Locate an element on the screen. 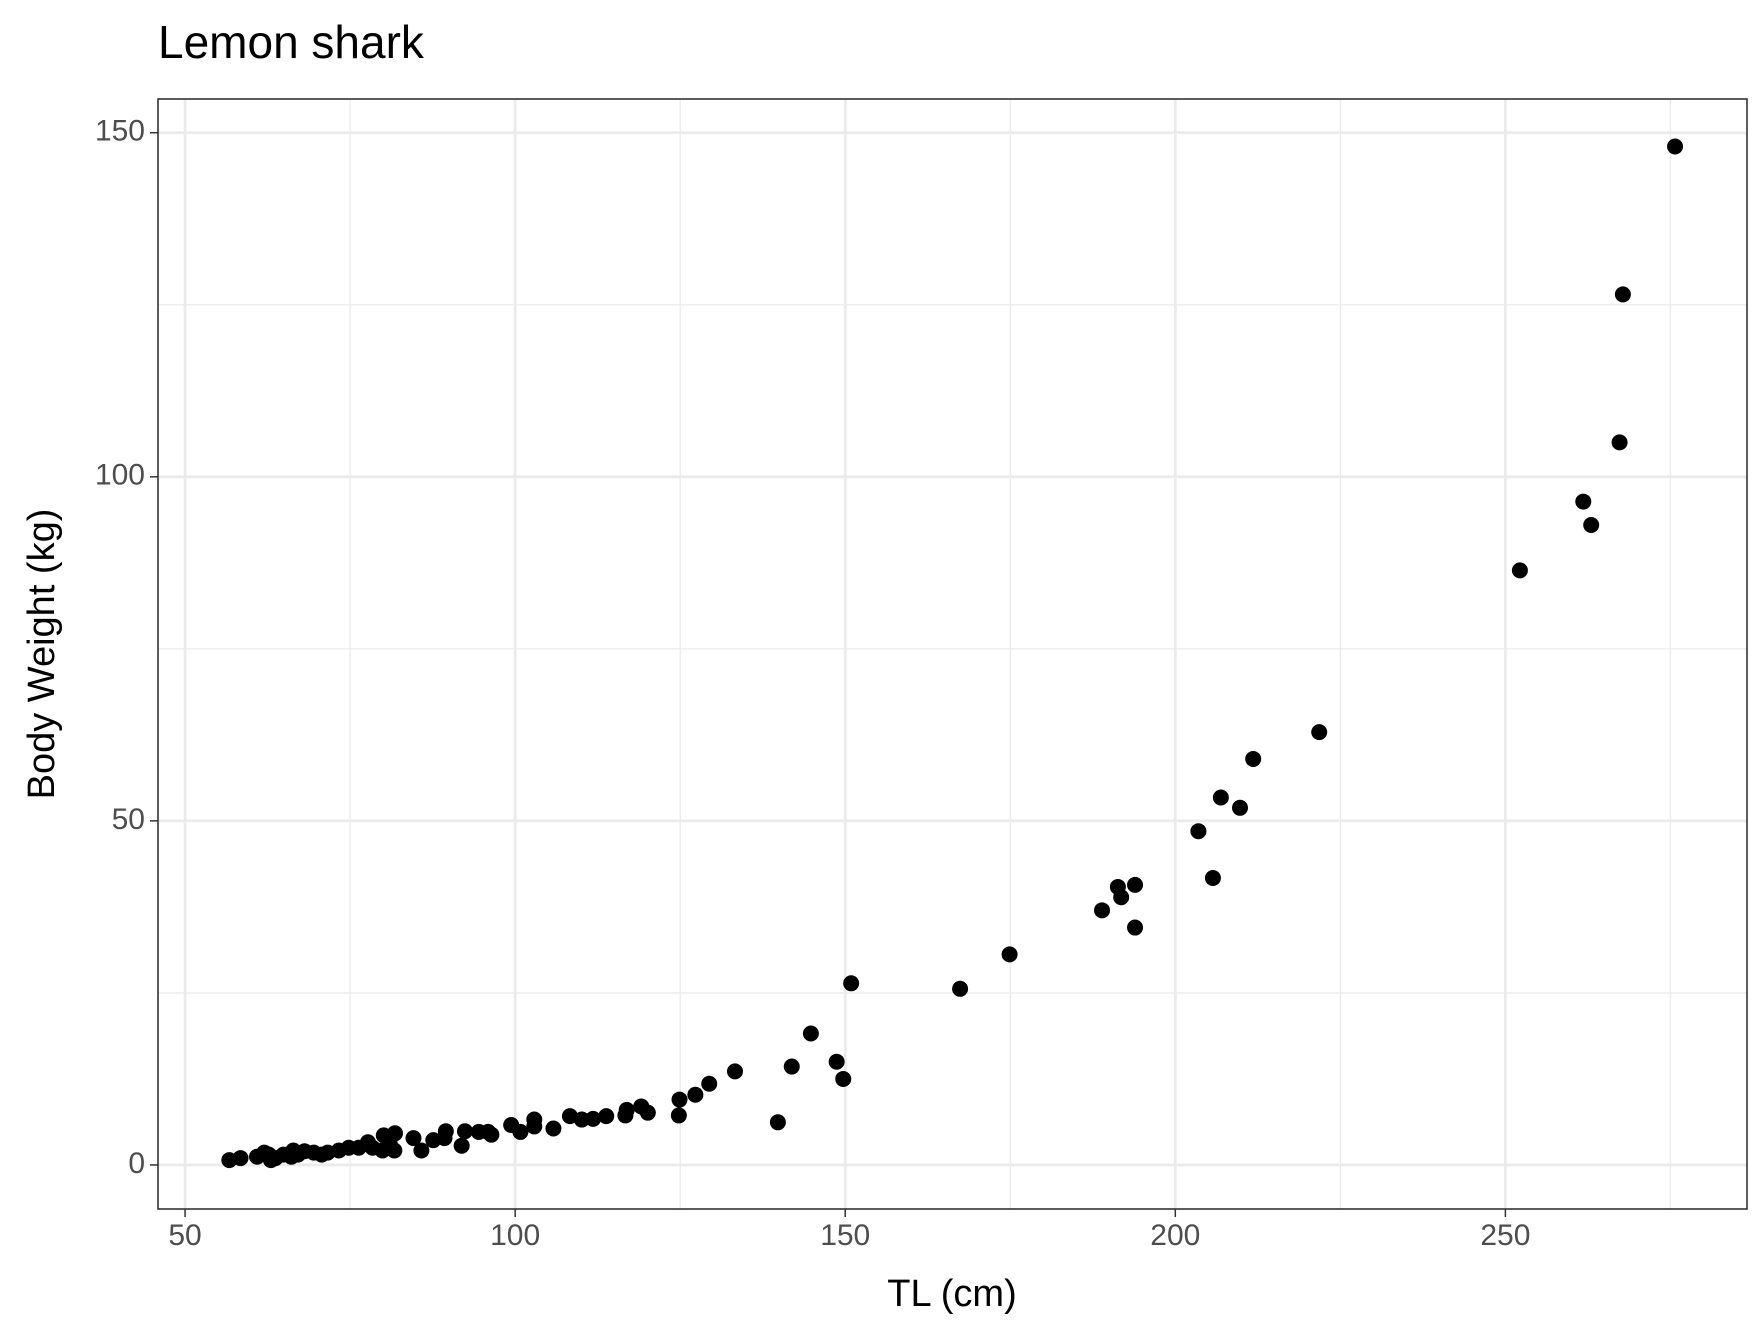 This screenshot has width=1762, height=1339. y-tick-label: 0 is located at coordinates (136, 1163).